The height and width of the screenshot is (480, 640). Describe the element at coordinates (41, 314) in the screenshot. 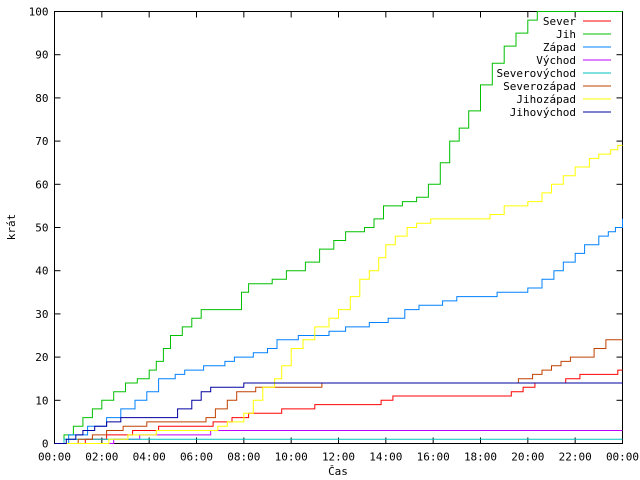

I see `y-tick-label: 30` at that location.